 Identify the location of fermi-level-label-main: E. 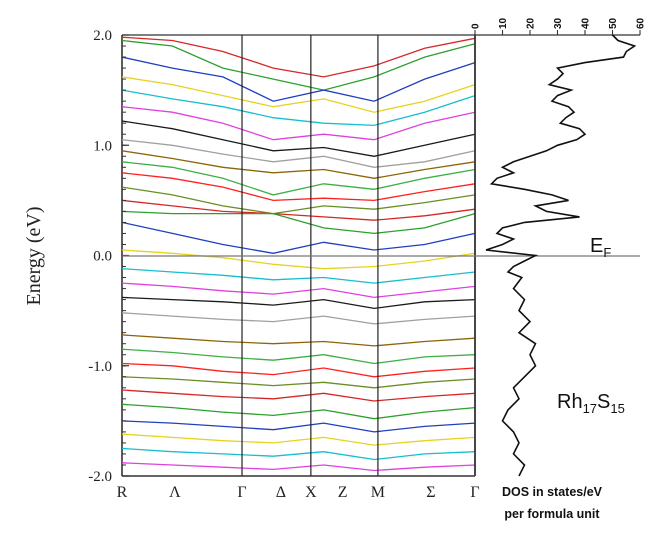
(596, 246).